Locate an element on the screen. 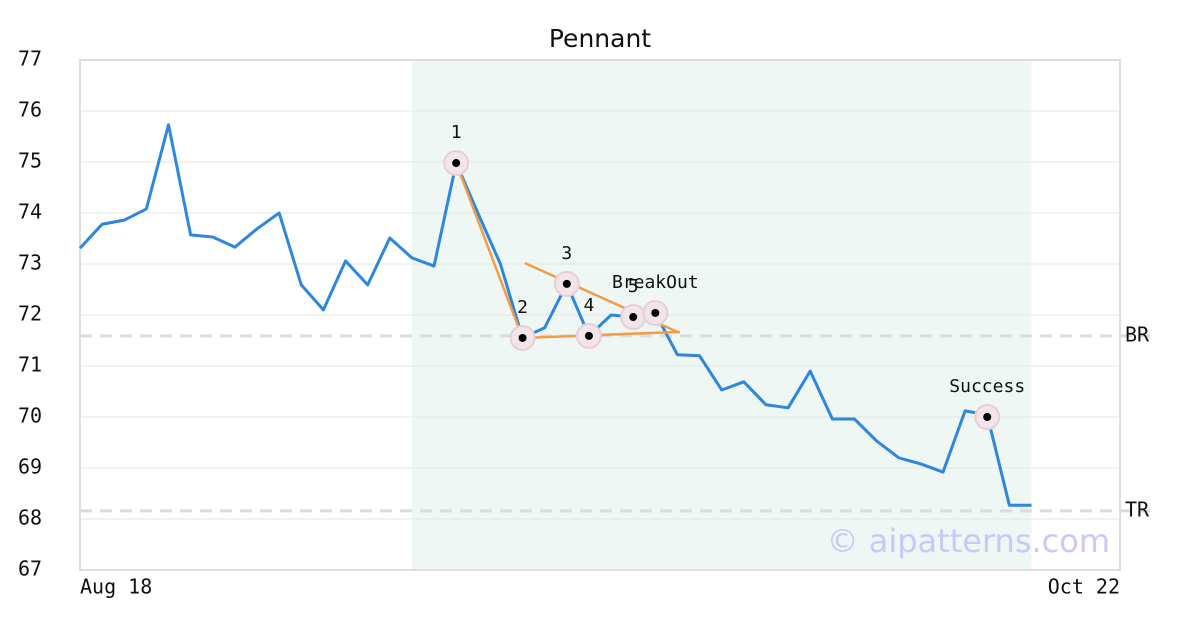 This screenshot has height=630, width=1200. point-label: 2 is located at coordinates (522, 307).